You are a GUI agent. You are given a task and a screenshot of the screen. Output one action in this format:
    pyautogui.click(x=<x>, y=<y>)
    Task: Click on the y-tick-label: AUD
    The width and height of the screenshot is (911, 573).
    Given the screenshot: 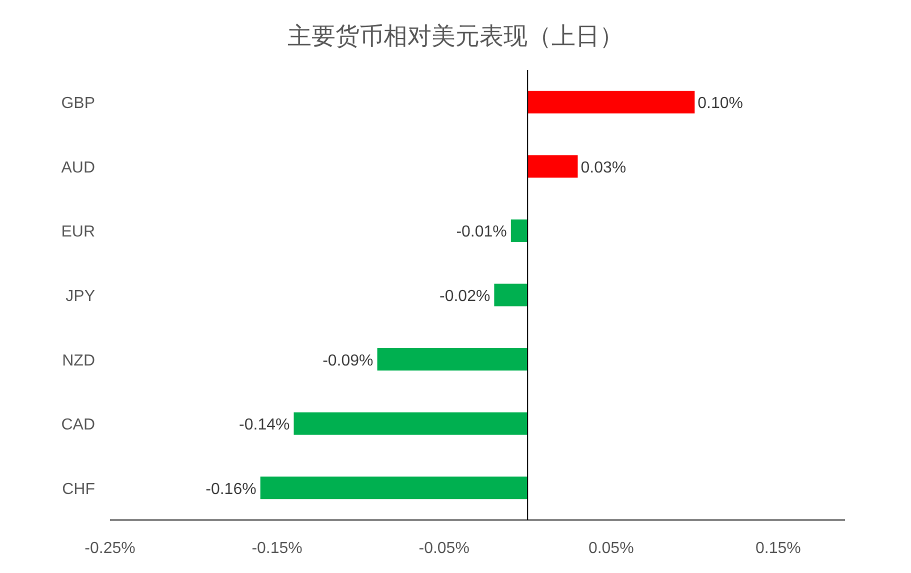 What is the action you would take?
    pyautogui.click(x=78, y=167)
    